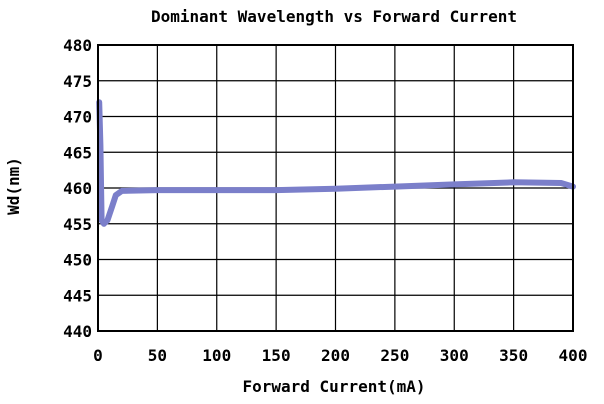 This screenshot has width=604, height=404. Describe the element at coordinates (98, 355) in the screenshot. I see `x-tick-label: 0` at that location.